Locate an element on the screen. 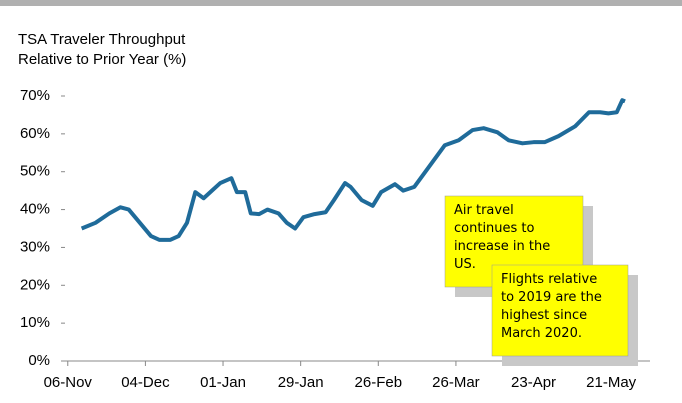 The height and width of the screenshot is (403, 682). x-tick-label: 21-May is located at coordinates (611, 382).